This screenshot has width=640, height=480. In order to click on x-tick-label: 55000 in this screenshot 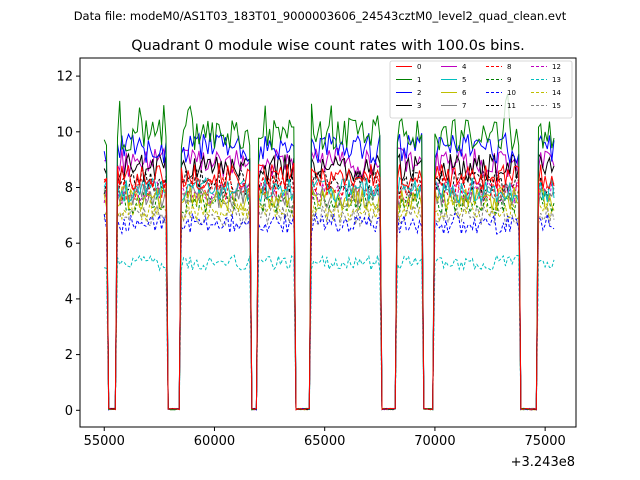, I will do `click(104, 441)`.